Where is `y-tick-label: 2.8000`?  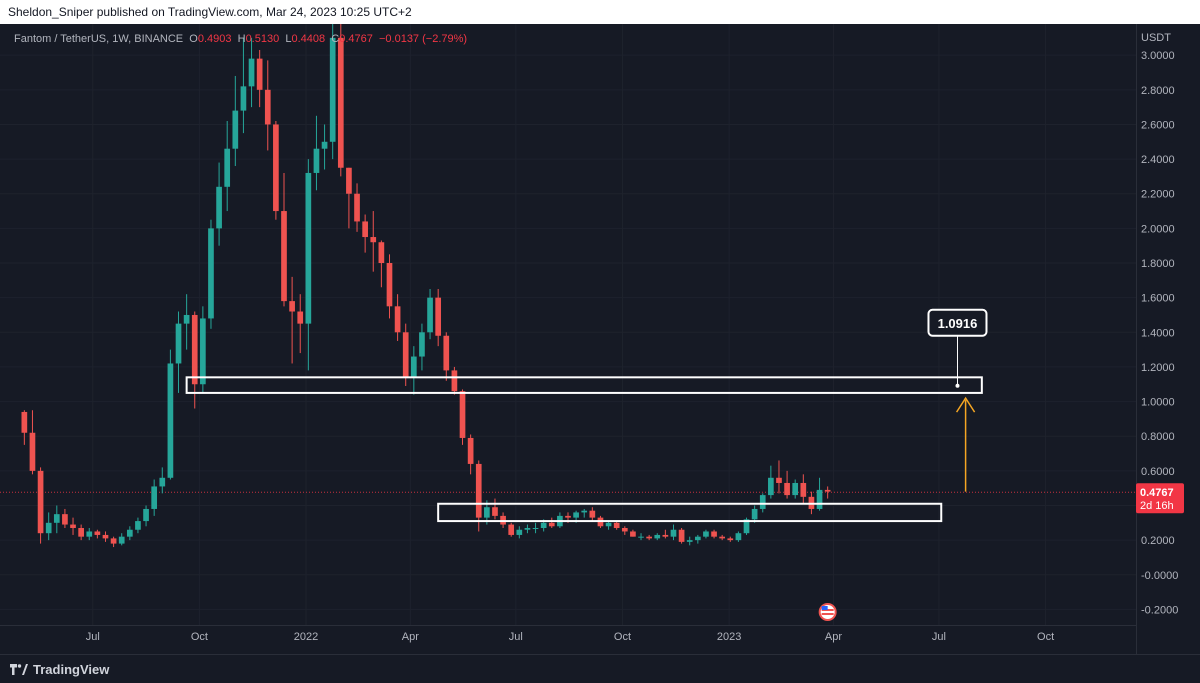
y-tick-label: 2.8000 is located at coordinates (1158, 91).